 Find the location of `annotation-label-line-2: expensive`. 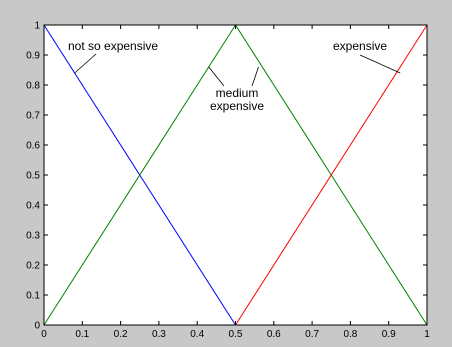

annotation-label-line-2: expensive is located at coordinates (237, 106).